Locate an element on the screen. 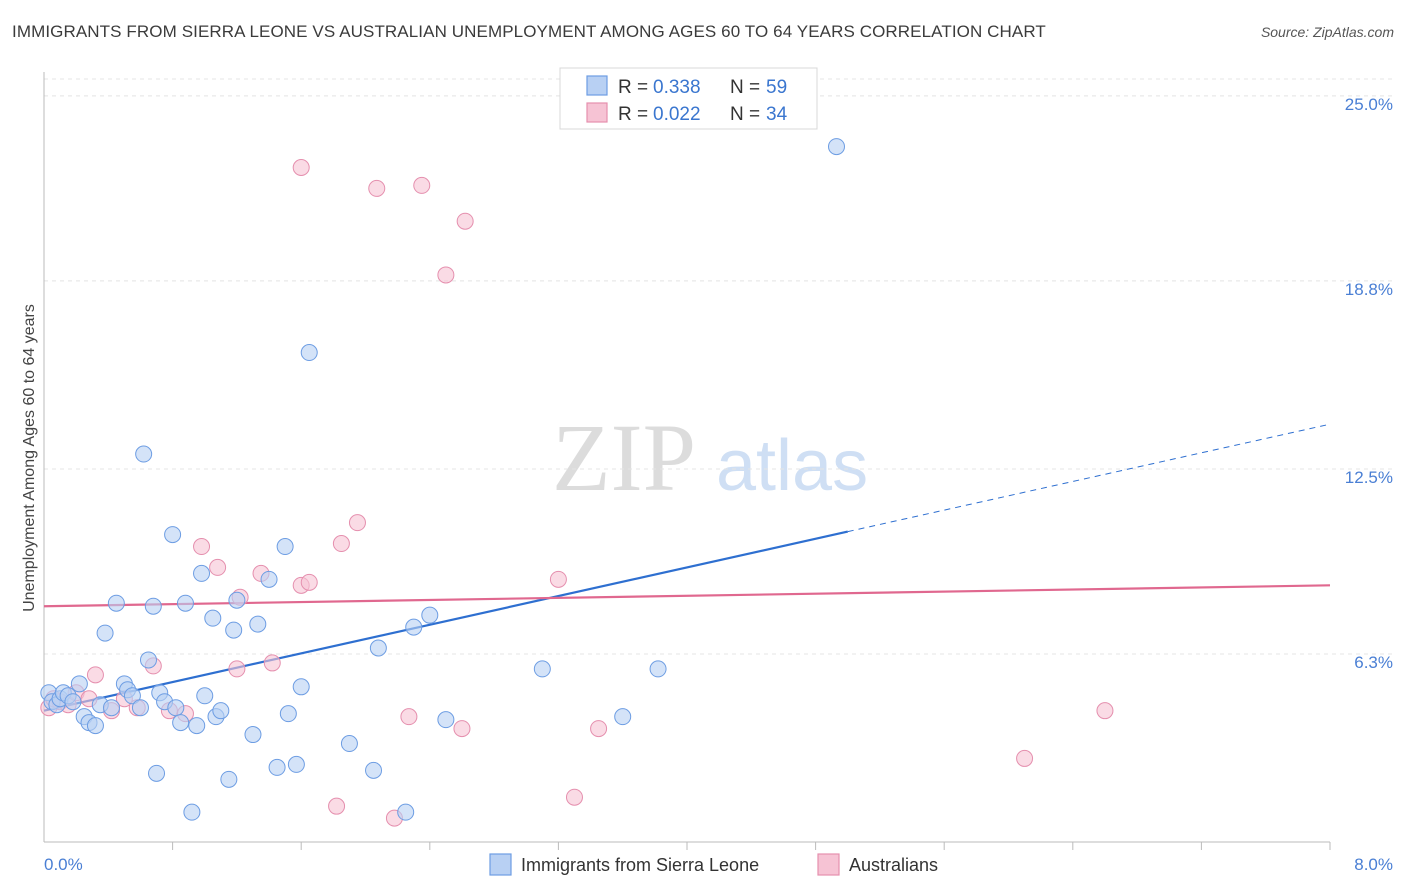 The width and height of the screenshot is (1406, 892). legend-r-value-1: 0.338 is located at coordinates (677, 87).